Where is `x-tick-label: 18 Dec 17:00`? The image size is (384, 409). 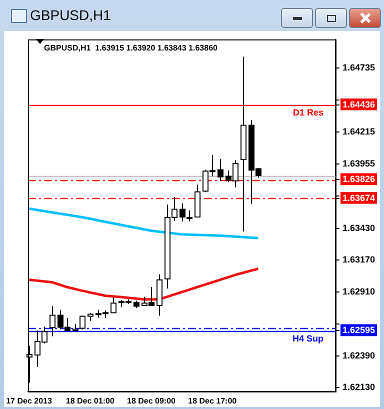
x-tick-label: 18 Dec 17:00 is located at coordinates (213, 401).